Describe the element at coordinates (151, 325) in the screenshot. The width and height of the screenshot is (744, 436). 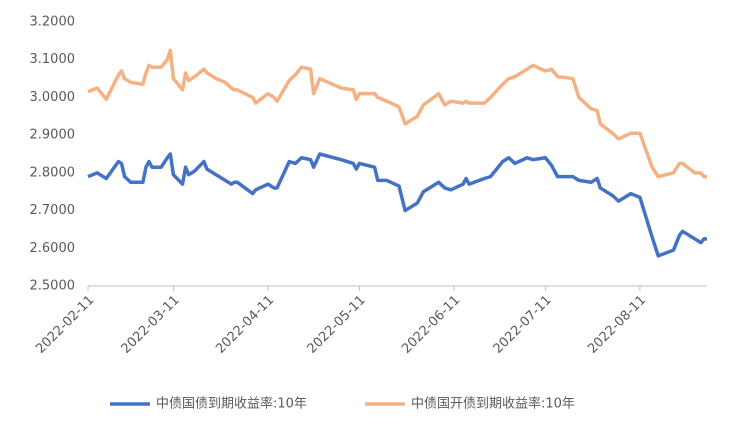
I see `x-tick-label: 2022-03-11` at that location.